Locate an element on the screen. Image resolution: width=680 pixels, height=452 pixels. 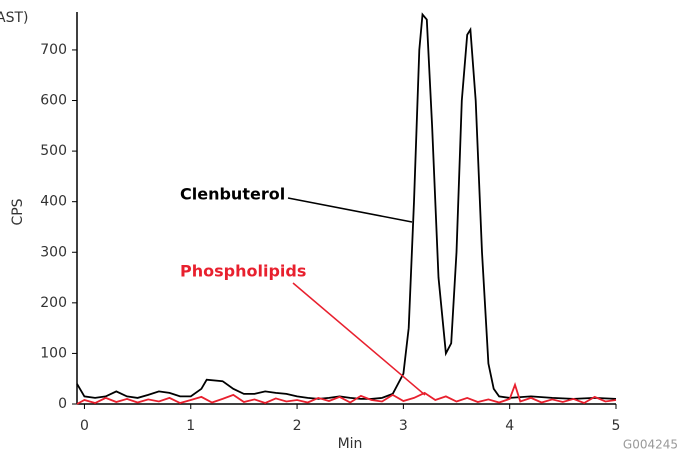
x-tick-label: 2 is located at coordinates (297, 426).